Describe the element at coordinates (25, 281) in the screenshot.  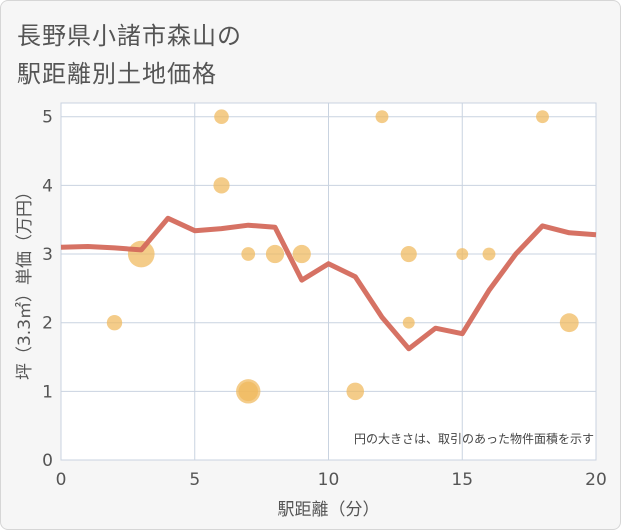
I see `y-axis-label: 坪（3.3㎡）単価（万円）` at that location.